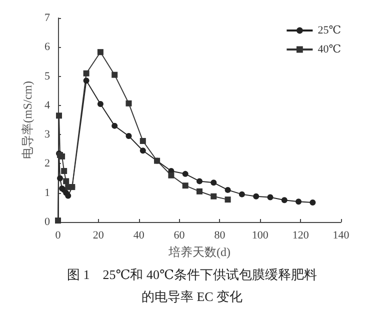 This screenshot has height=322, width=384. What do you see at coordinates (47, 47) in the screenshot?
I see `y-tick-label: 6` at bounding box center [47, 47].